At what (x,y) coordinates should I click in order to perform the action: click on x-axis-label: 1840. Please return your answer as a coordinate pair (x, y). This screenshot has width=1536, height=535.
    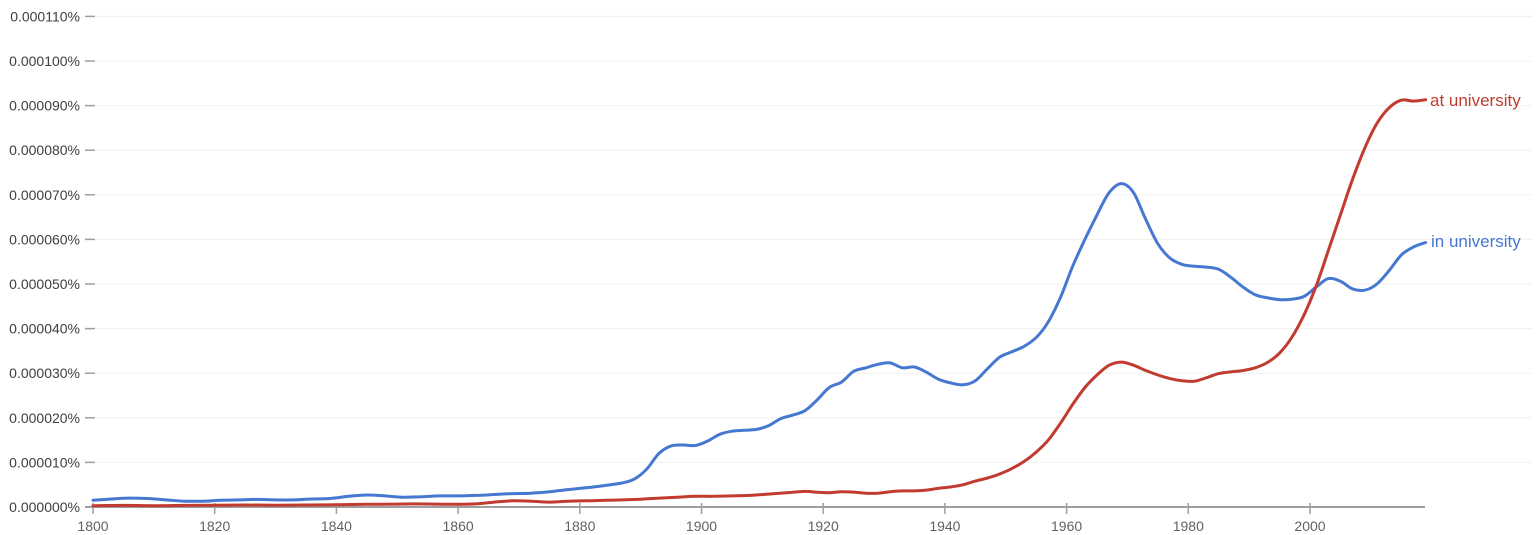
    Looking at the image, I should click on (336, 526).